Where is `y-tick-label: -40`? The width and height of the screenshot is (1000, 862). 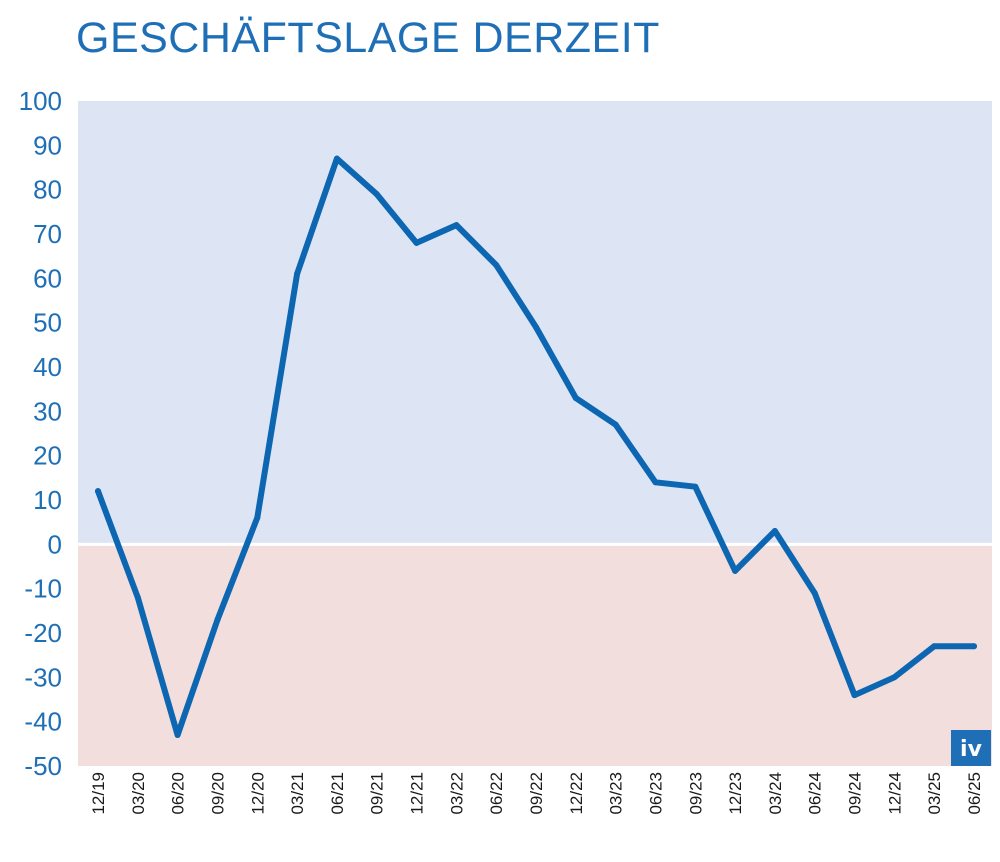 y-tick-label: -40 is located at coordinates (43, 722).